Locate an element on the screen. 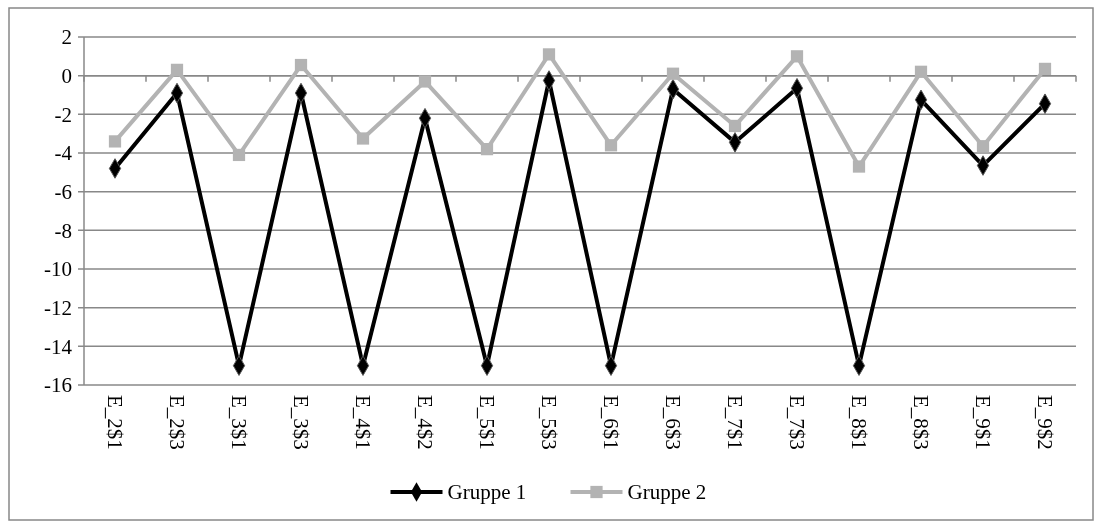 The width and height of the screenshot is (1101, 525). legend-label: Gruppe 1 is located at coordinates (487, 492).